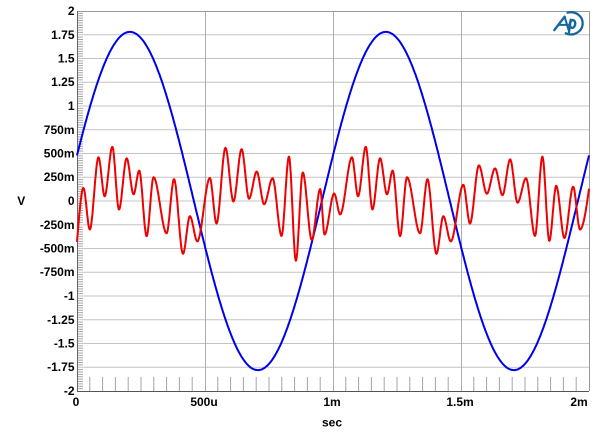 This screenshot has height=436, width=600. I want to click on svg-text: 500m, so click(59, 154).